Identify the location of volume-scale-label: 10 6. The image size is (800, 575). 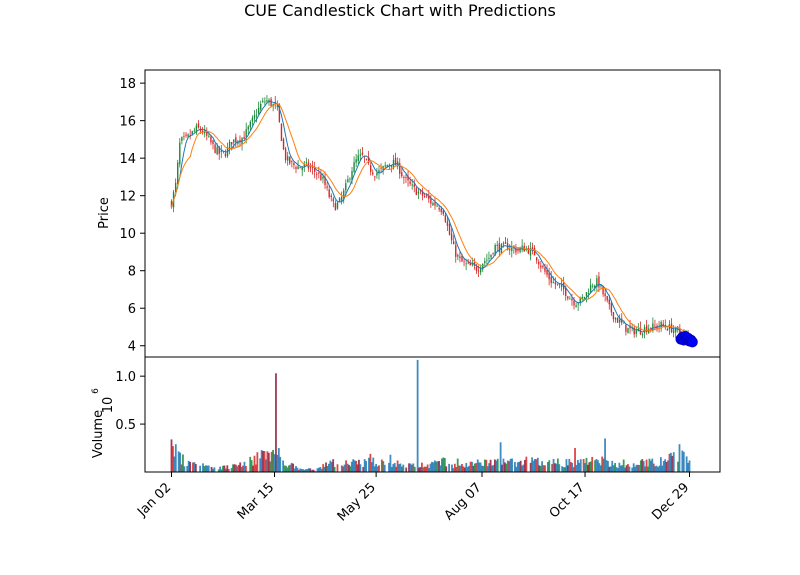
(103, 400).